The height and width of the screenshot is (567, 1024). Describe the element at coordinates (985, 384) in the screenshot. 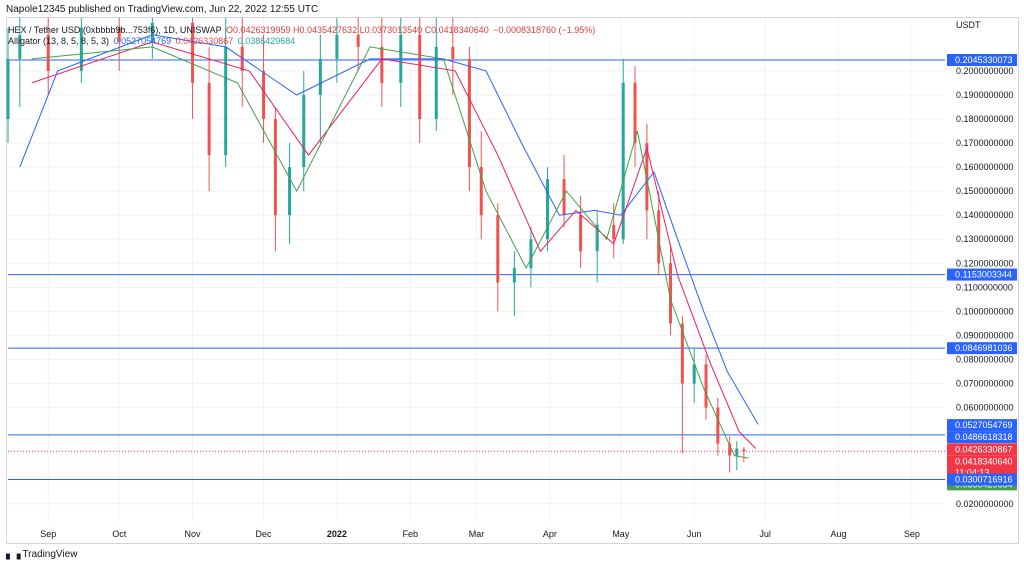

I see `price-tick-label: 0.0700000000` at that location.